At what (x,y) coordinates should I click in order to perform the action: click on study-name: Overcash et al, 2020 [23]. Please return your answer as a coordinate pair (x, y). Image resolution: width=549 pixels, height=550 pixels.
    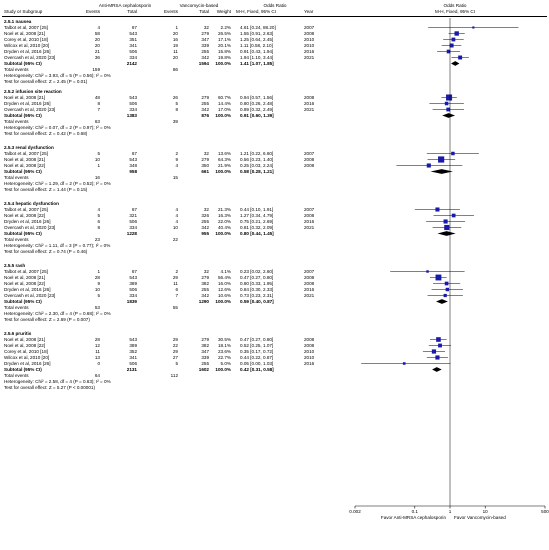
    Looking at the image, I should click on (30, 295).